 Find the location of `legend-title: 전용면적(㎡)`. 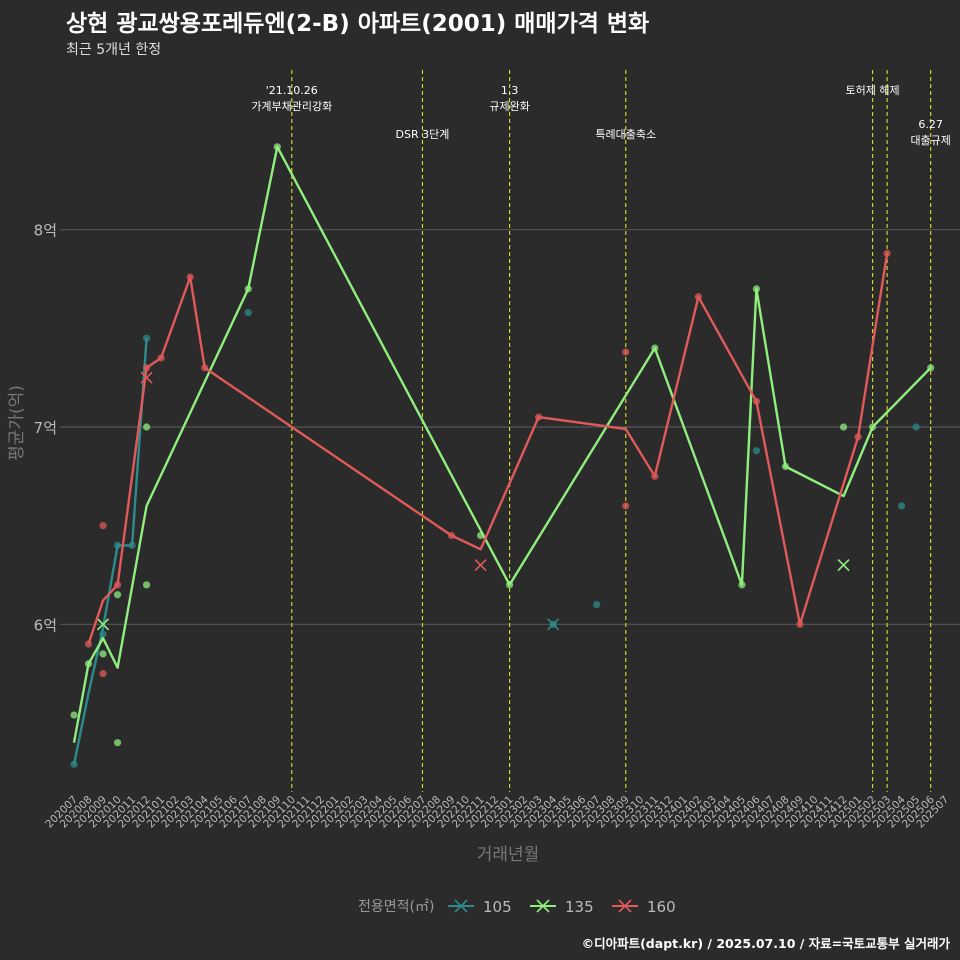

legend-title: 전용면적(㎡) is located at coordinates (396, 907).